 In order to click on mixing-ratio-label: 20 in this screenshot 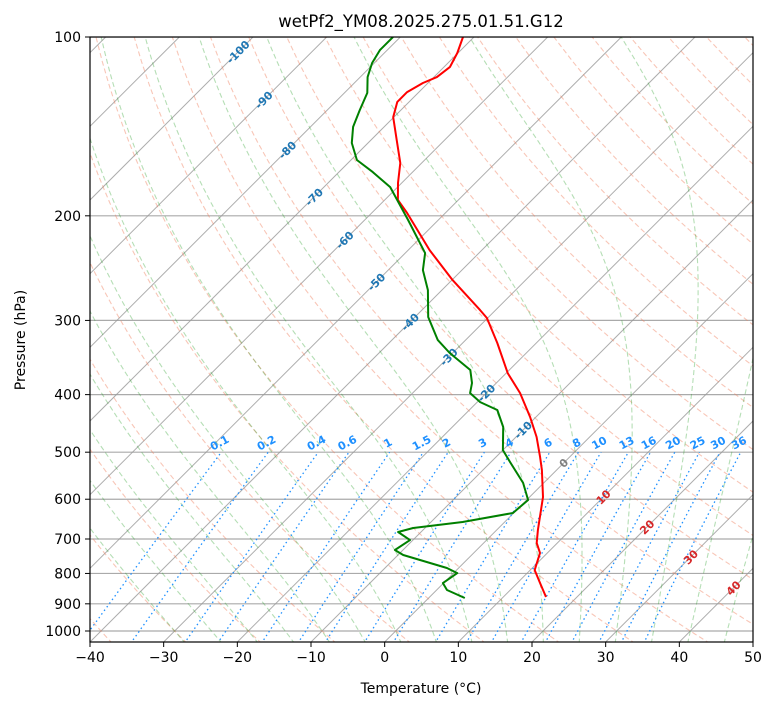, I will do `click(673, 443)`.